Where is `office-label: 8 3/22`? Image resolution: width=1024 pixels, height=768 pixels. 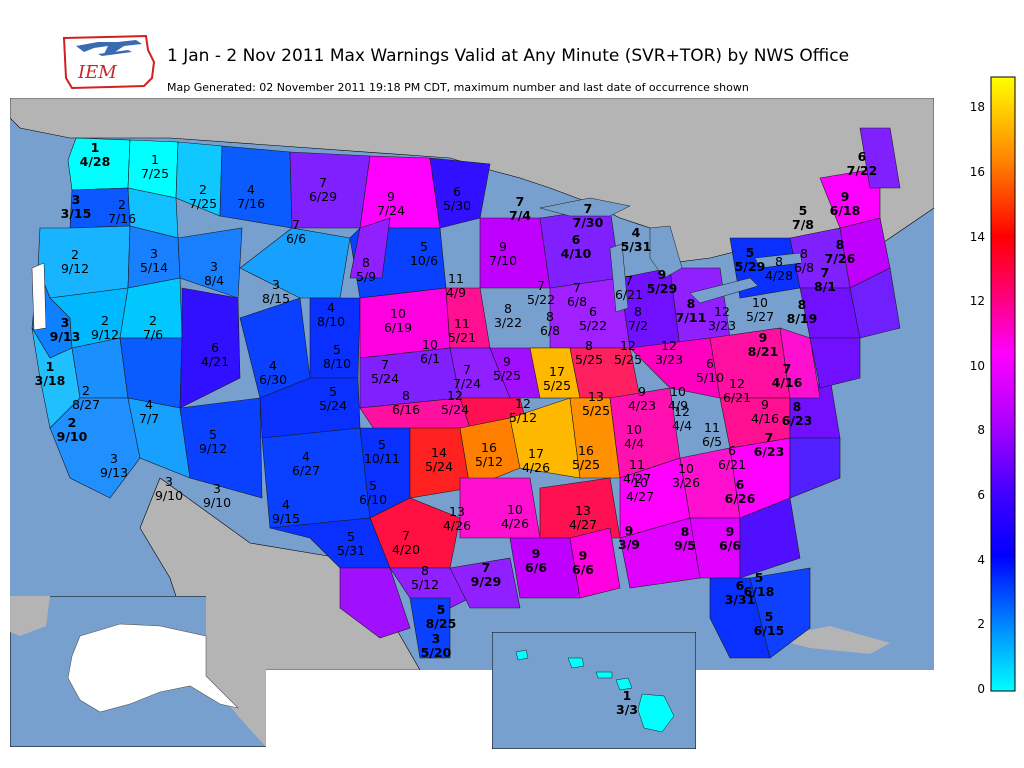 office-label: 8 3/22 is located at coordinates (508, 316).